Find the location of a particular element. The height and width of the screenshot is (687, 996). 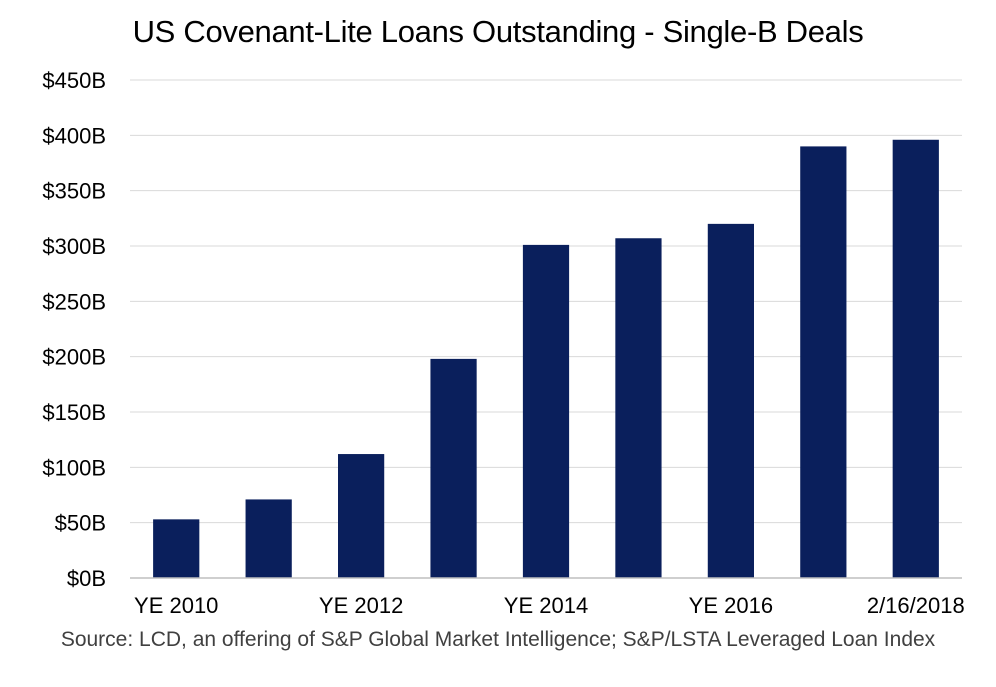

x-tick-label: YE 2016 is located at coordinates (731, 605).